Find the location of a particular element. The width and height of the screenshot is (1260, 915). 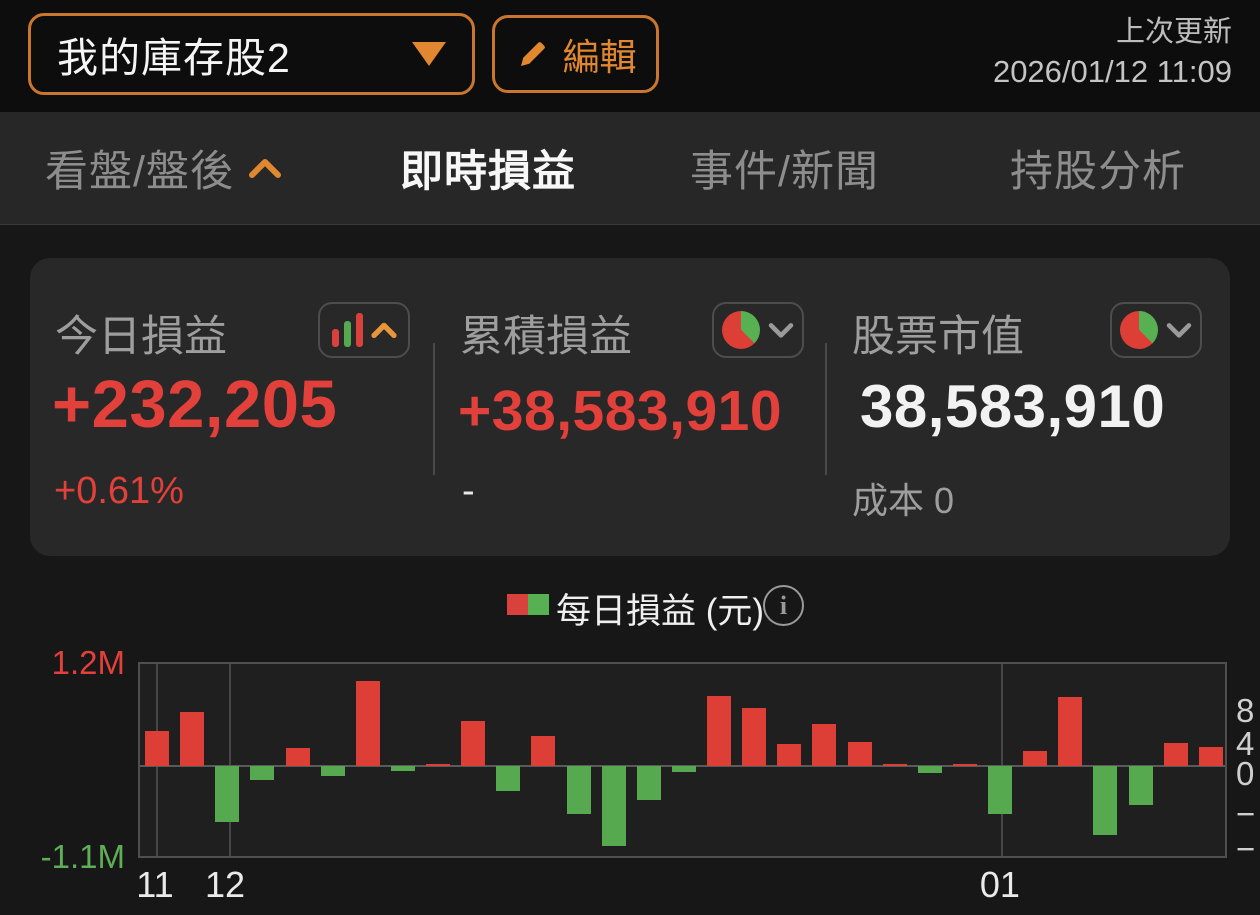

tab-realtime-pl-label: 即時損益 is located at coordinates (488, 172).